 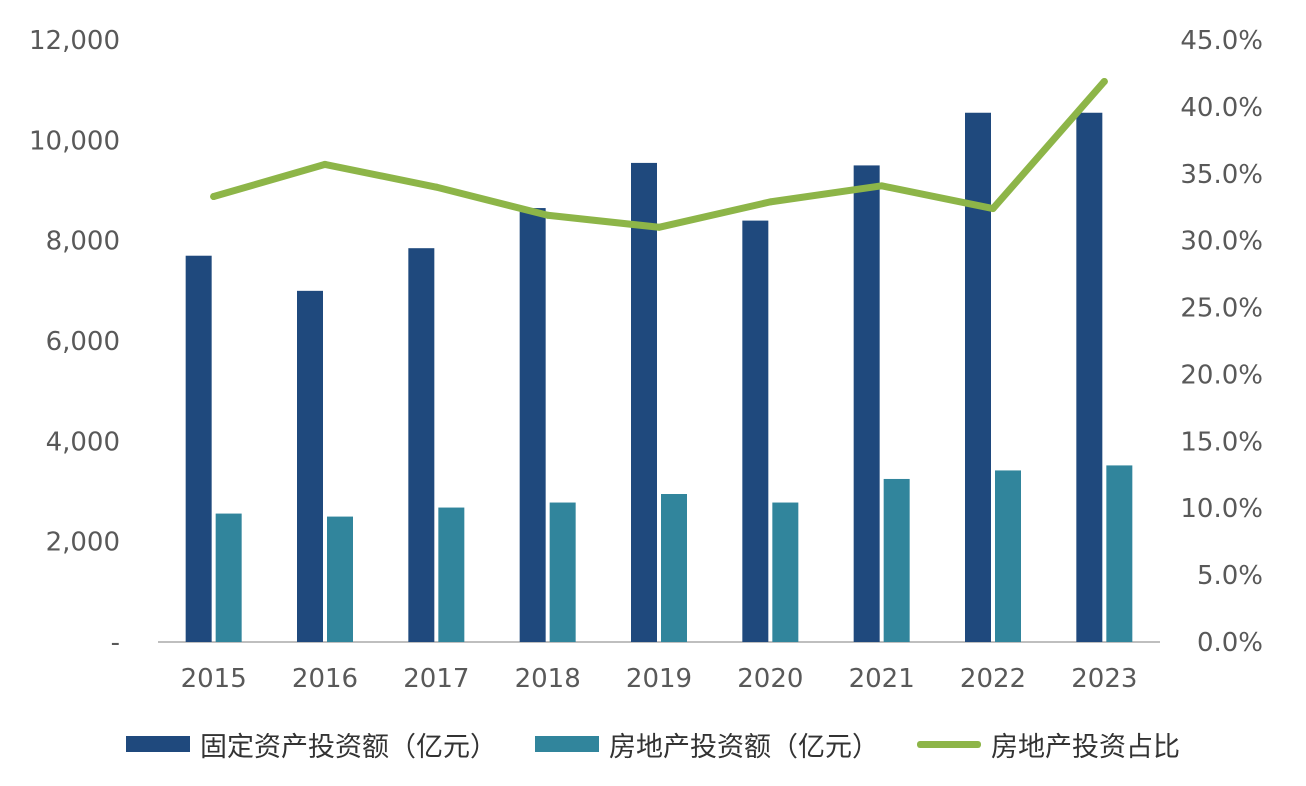 I want to click on x-axis-tick: 2020, so click(x=770, y=679).